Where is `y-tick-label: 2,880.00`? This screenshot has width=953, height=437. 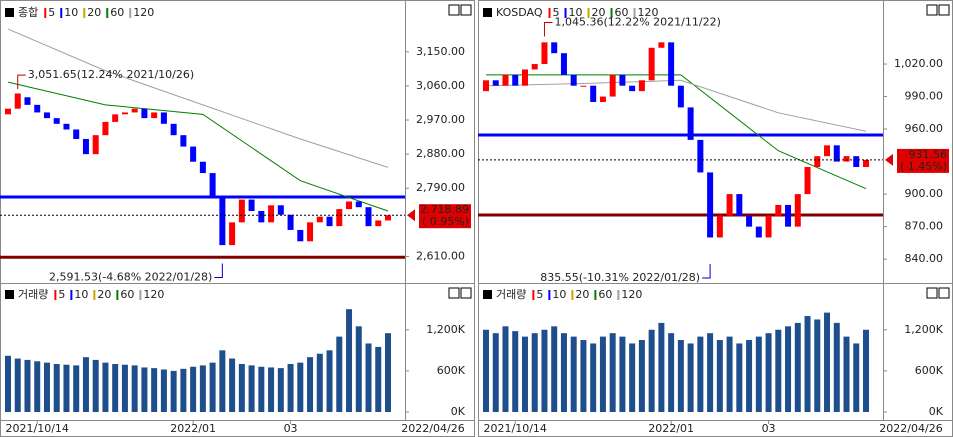 y-tick-label: 2,880.00 is located at coordinates (440, 153).